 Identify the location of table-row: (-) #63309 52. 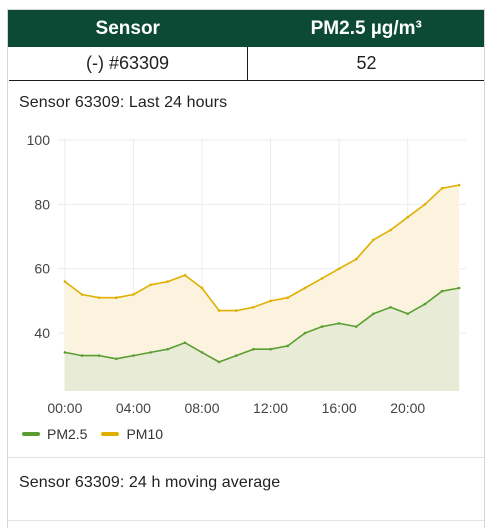
(246, 63).